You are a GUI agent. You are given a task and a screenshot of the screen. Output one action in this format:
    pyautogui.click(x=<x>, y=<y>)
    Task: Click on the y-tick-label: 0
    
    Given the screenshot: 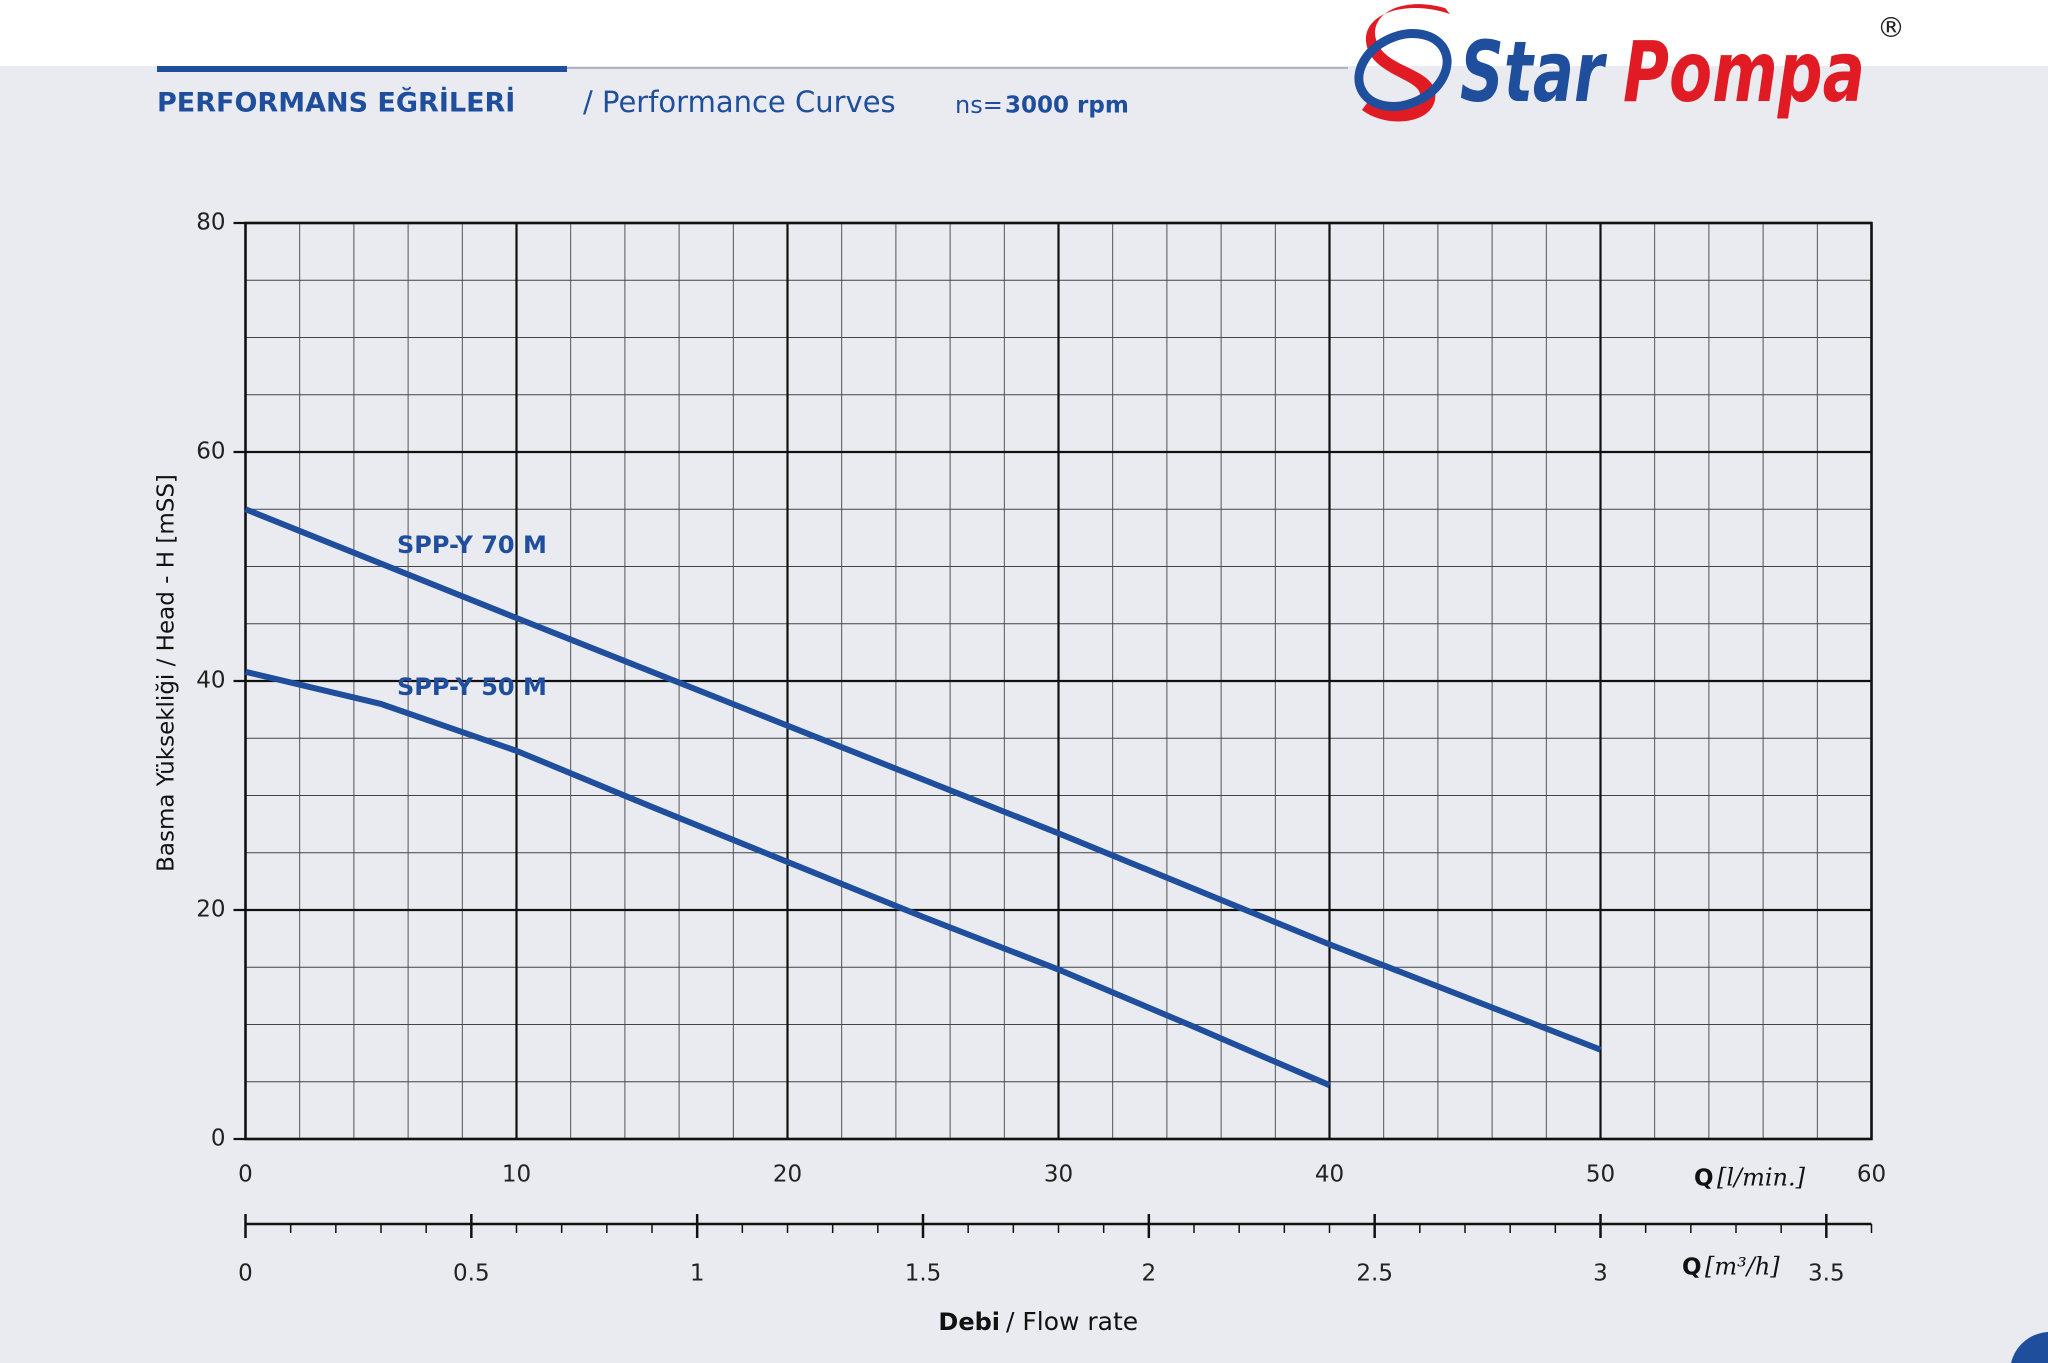 What is the action you would take?
    pyautogui.click(x=218, y=1139)
    